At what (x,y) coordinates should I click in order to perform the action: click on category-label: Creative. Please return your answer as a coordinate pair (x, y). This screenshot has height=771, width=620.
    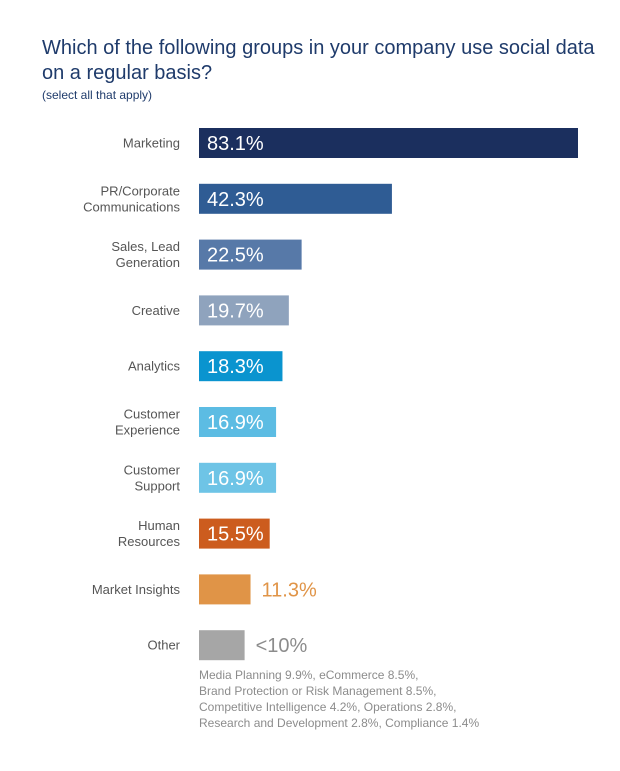
    Looking at the image, I should click on (156, 310).